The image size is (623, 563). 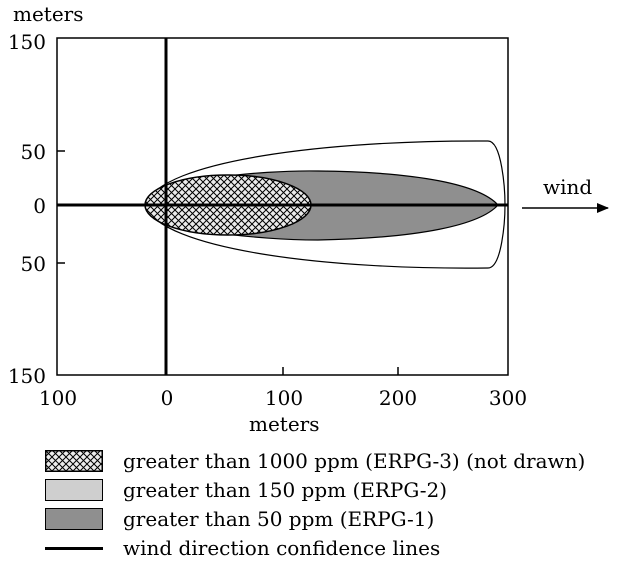 What do you see at coordinates (285, 490) in the screenshot?
I see `legend-label: greater than 150 ppm (ERPG-2)` at bounding box center [285, 490].